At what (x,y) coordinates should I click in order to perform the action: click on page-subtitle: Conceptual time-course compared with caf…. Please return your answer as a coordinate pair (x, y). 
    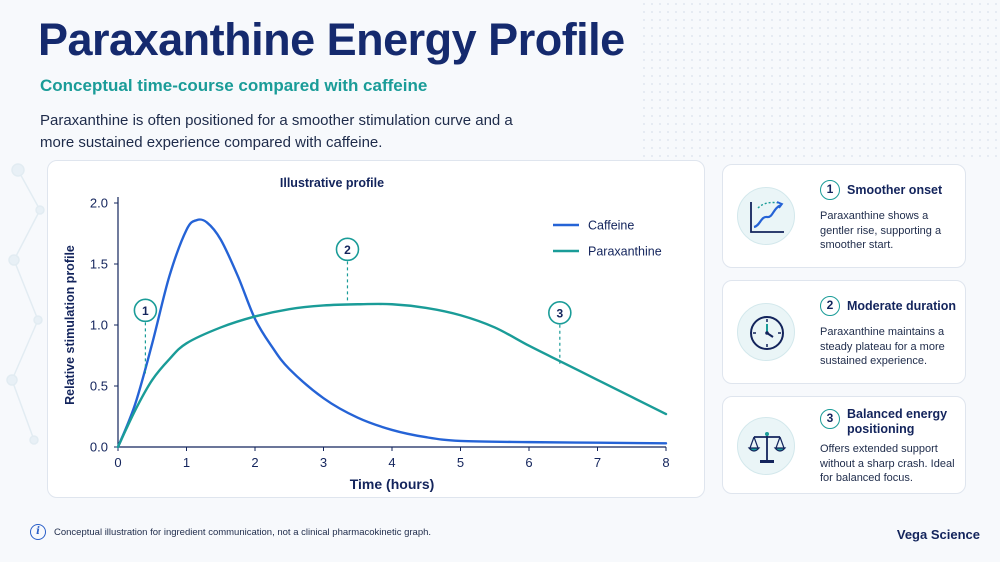
    Looking at the image, I should click on (234, 85).